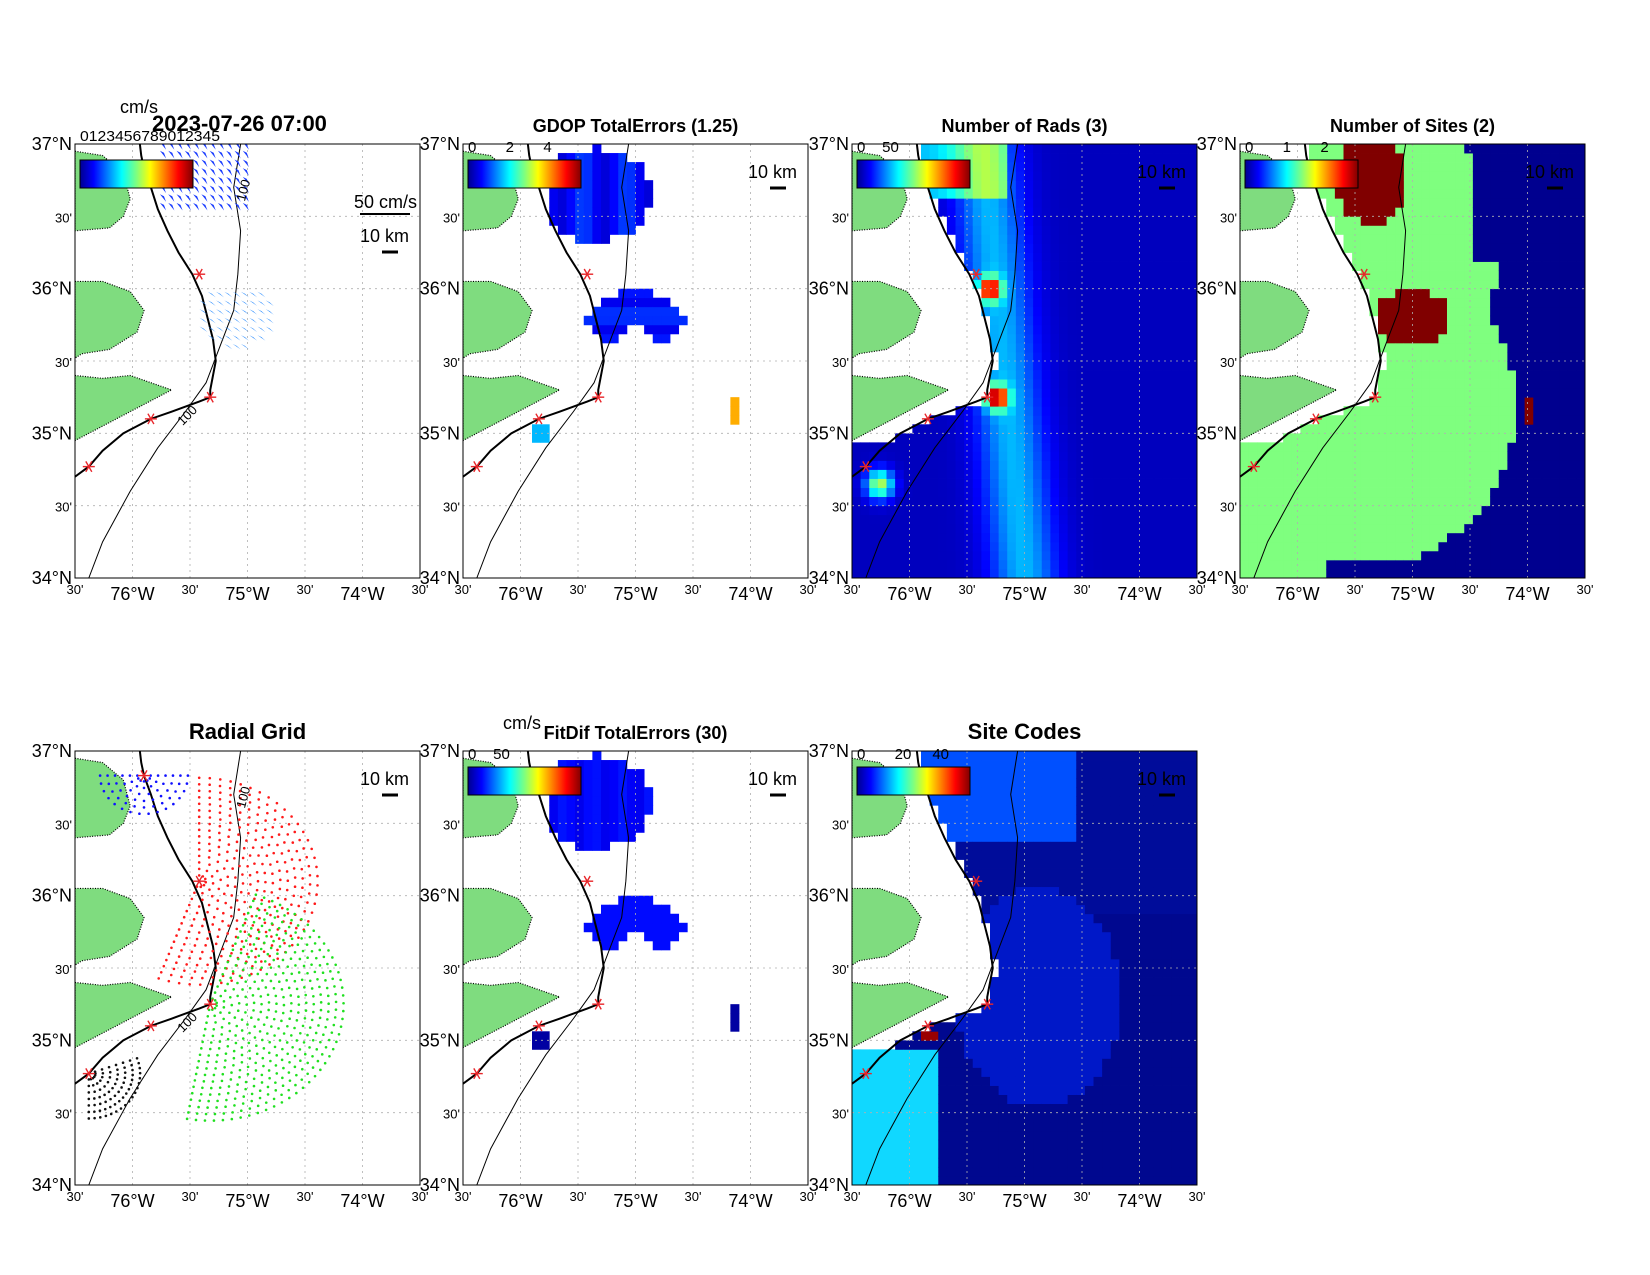  I want to click on coastline, so click(1311, 311).